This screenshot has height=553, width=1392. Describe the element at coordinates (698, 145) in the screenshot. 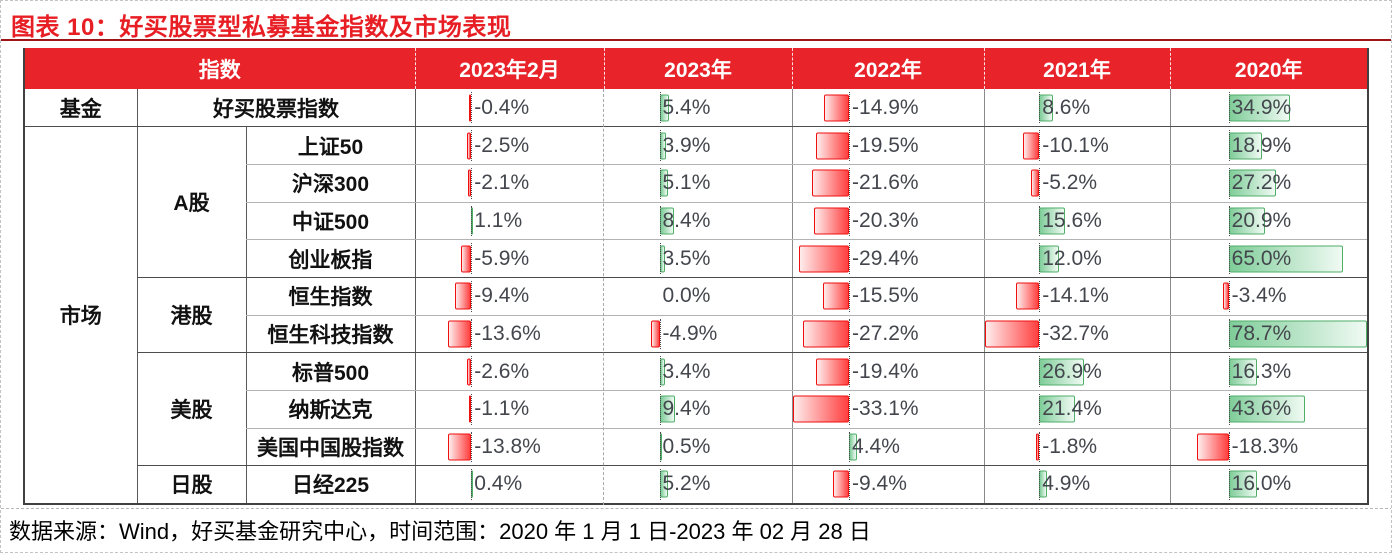

I see `value-cell: 3.9%` at that location.